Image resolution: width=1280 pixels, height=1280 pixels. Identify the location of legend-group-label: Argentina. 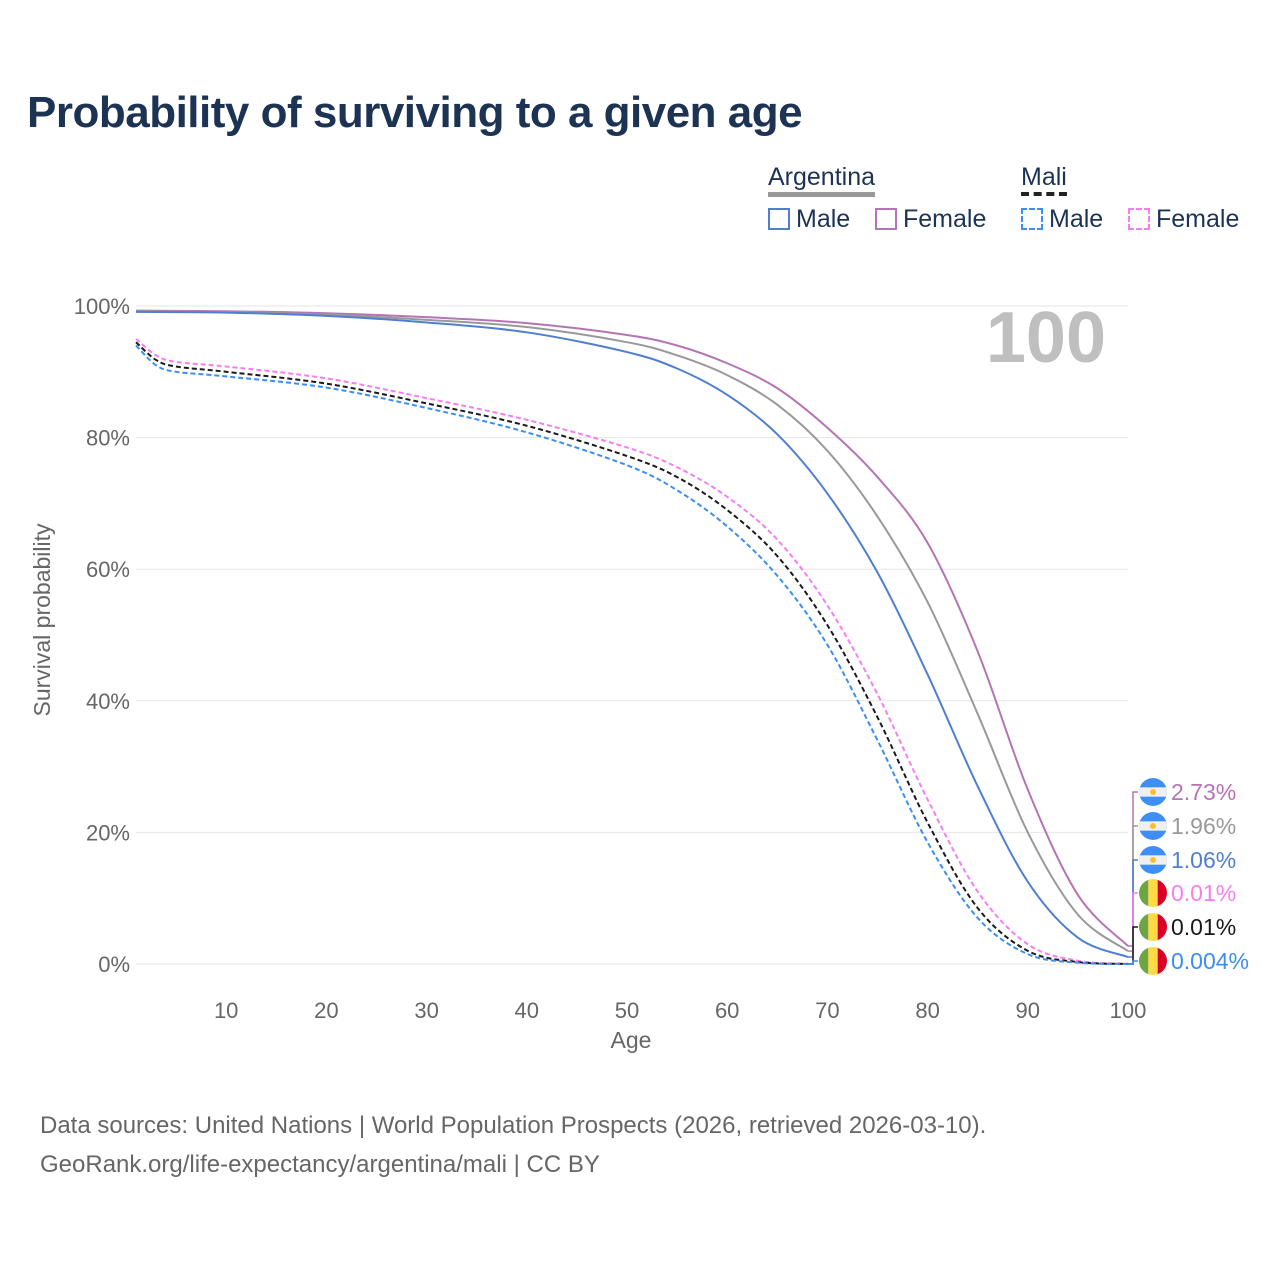
(822, 180).